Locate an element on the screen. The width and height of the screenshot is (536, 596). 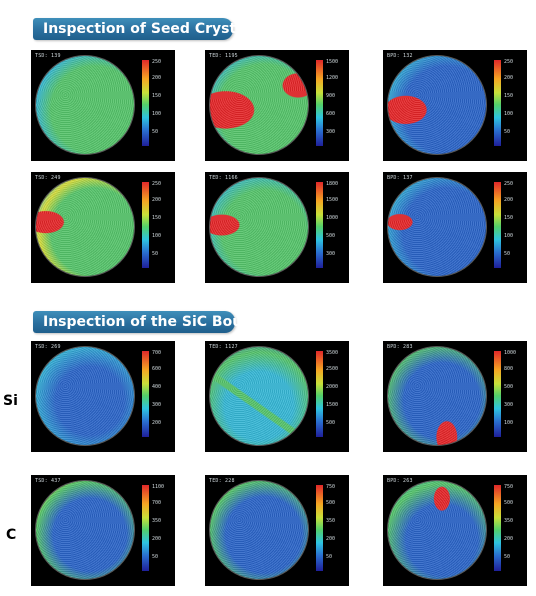
colorbar-tick-label: 2500 is located at coordinates (332, 369).